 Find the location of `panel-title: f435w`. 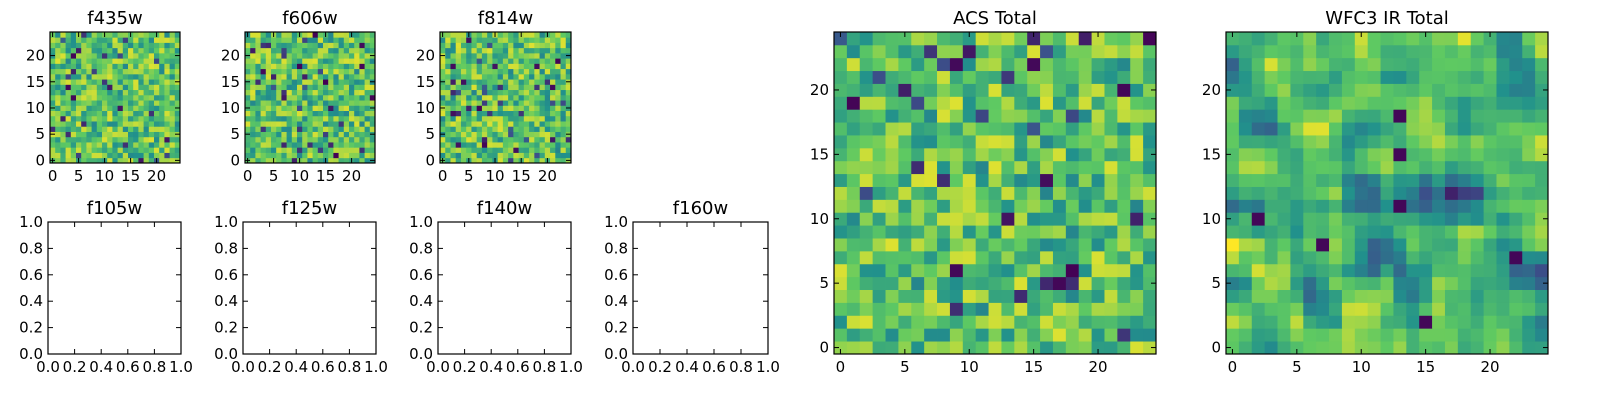

panel-title: f435w is located at coordinates (114, 18).